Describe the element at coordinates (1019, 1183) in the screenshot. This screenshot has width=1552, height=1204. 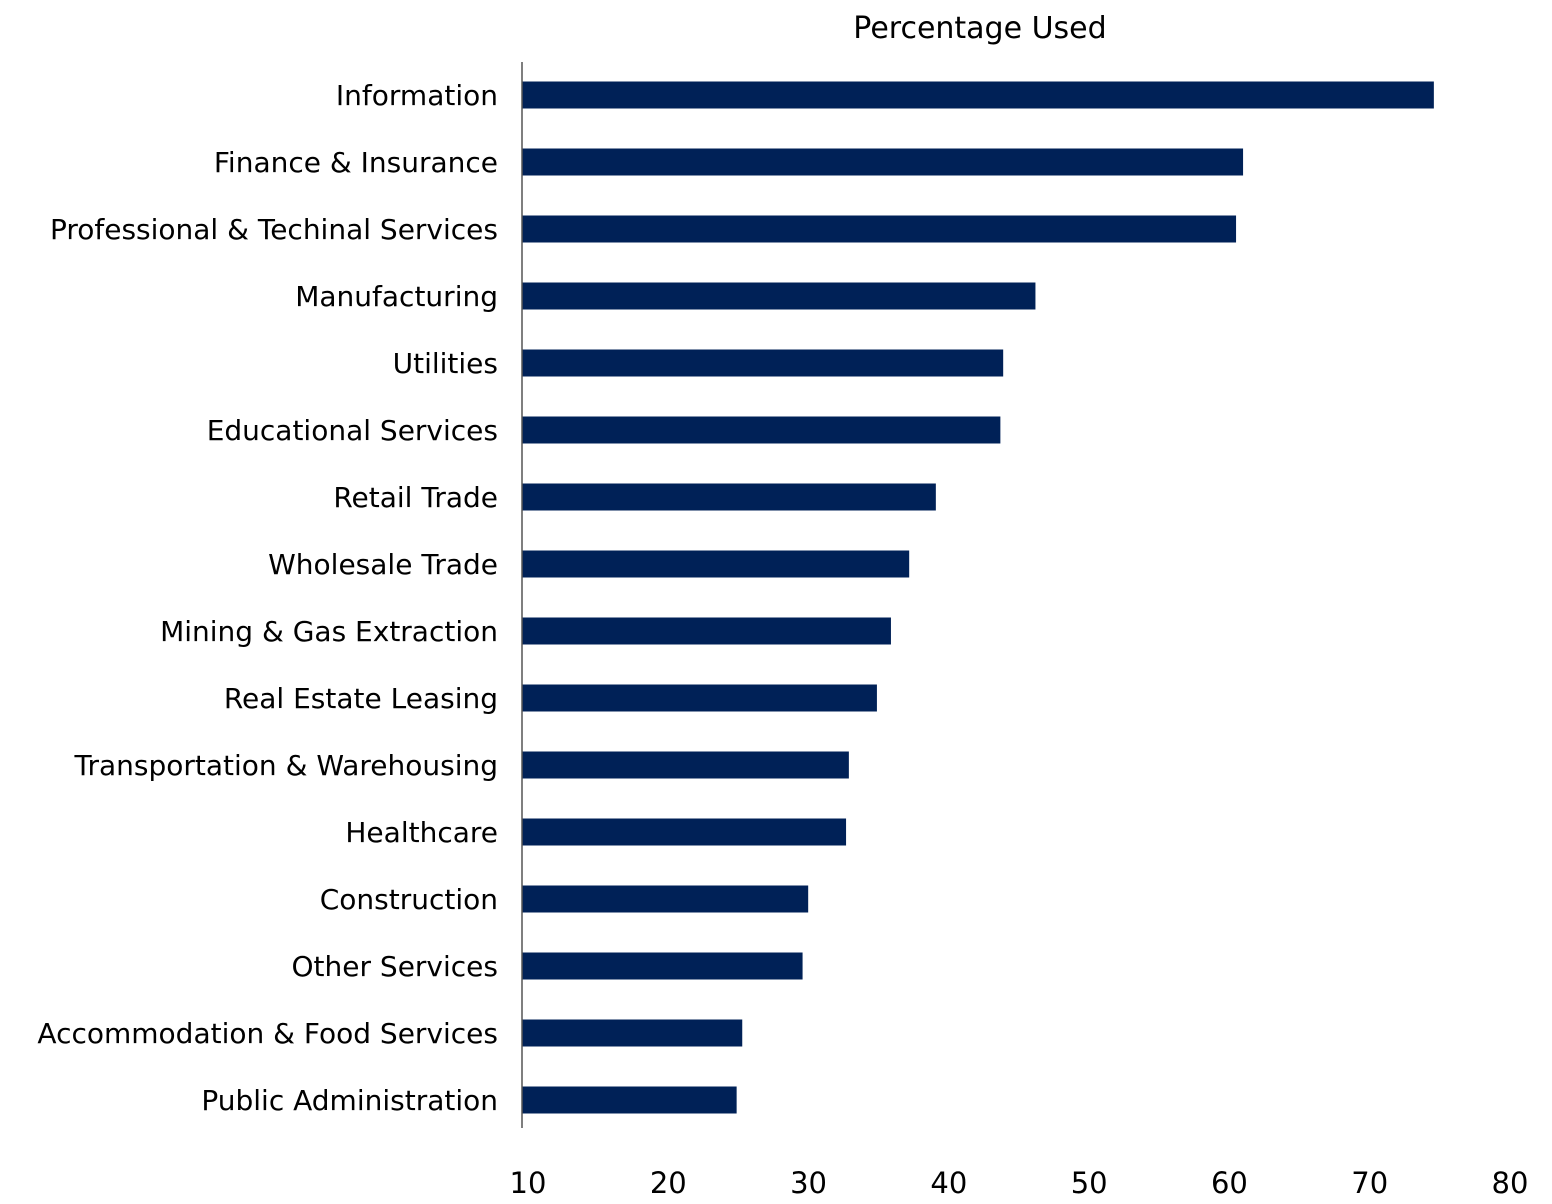
I see `x-axis-tick-labels: 10 20 30 40 50 60 70 80` at that location.